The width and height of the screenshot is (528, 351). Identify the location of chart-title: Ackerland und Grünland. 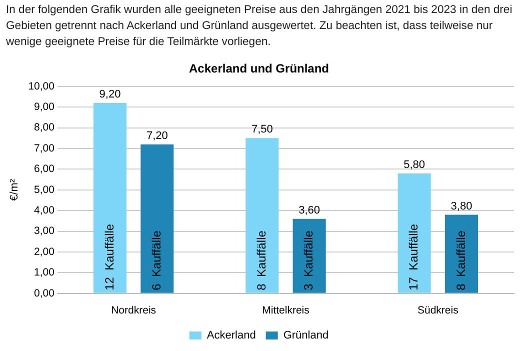
(259, 69).